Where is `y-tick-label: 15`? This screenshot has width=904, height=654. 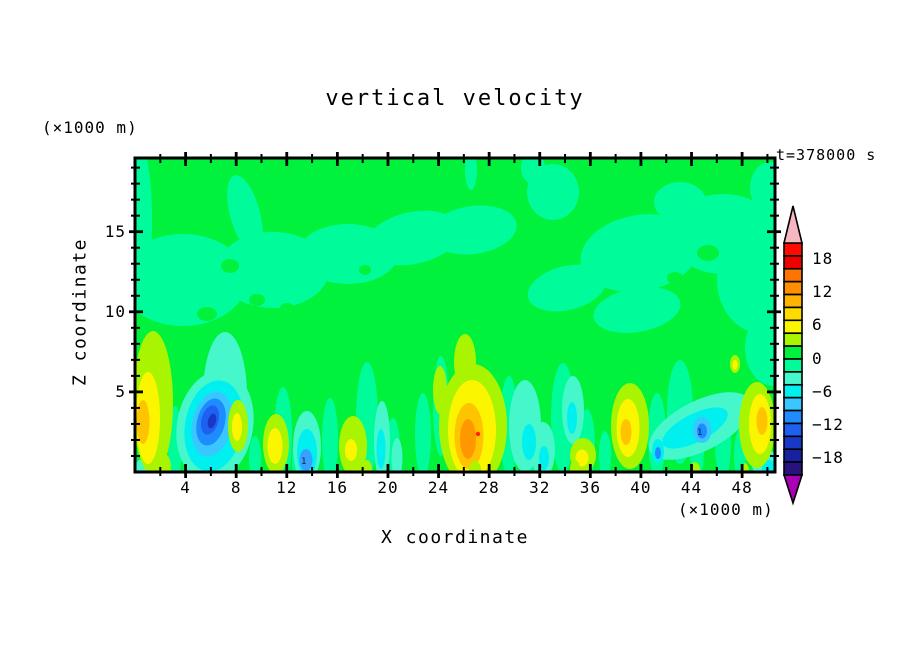
y-tick-label: 15 is located at coordinates (115, 231).